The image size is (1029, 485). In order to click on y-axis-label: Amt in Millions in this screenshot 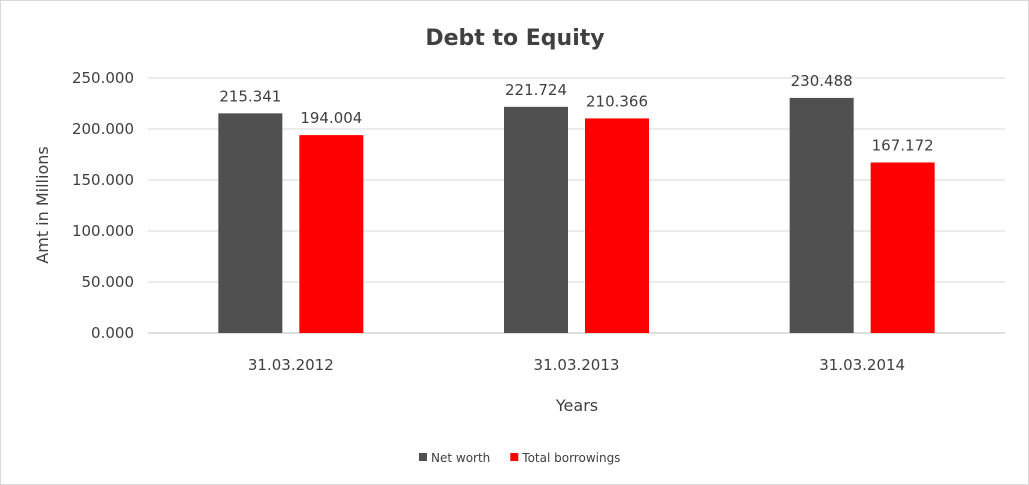, I will do `click(42, 204)`.